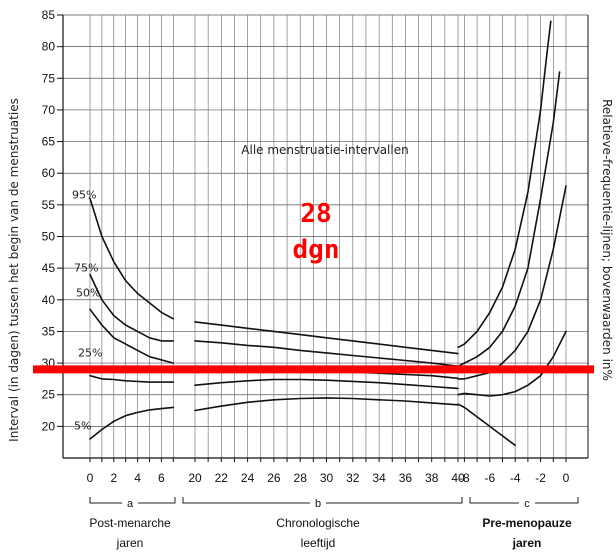 This screenshot has width=616, height=555. What do you see at coordinates (86, 267) in the screenshot?
I see `percentile-label: 75%` at bounding box center [86, 267].